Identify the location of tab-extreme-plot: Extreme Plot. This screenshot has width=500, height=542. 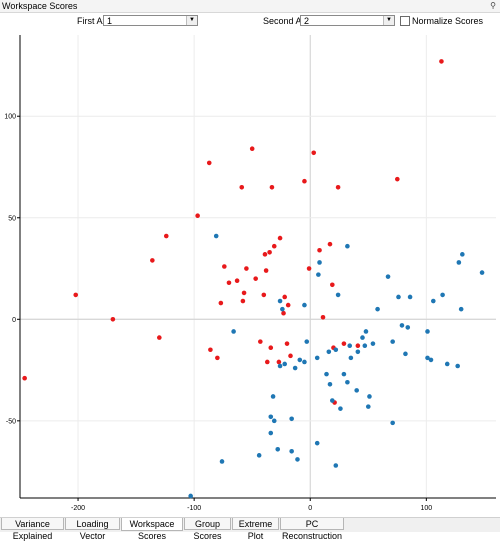
(255, 529).